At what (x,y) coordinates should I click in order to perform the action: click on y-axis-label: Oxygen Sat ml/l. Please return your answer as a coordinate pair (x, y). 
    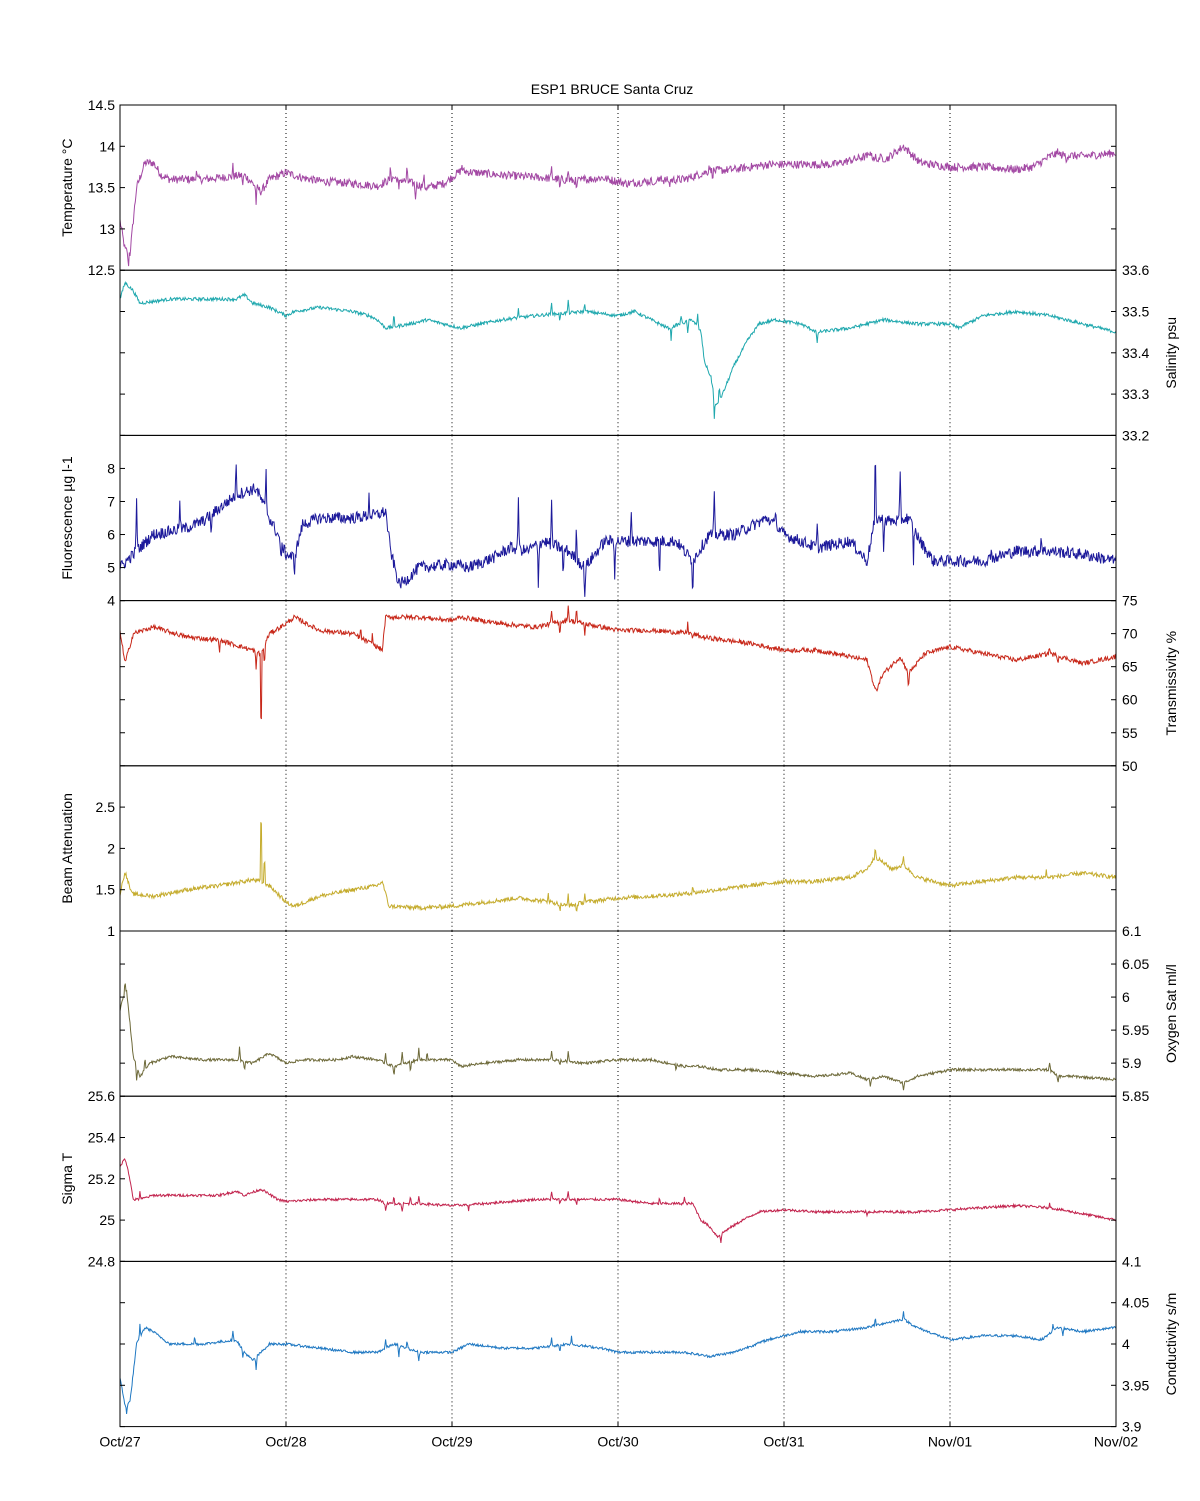
    Looking at the image, I should click on (1171, 1013).